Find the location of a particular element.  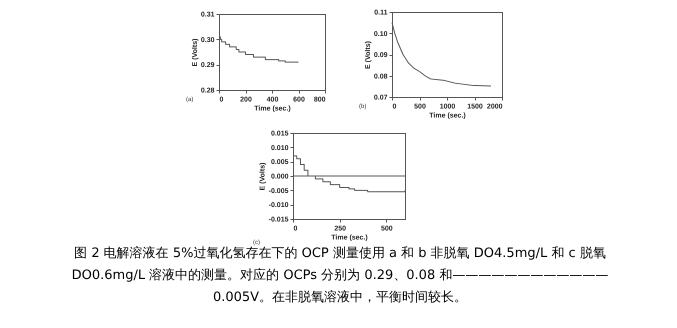

caption: 图 2 电解溶液在 5%过氧化氢存在下的 OCP 测量使用 a 和 b 非脱氧 DO4.5mg/L 和 c 脱氧 DO0.6mg/L 溶液中的测量。对应的 OCPs 分别为 0.29、0.08 和————————————0.005V。在非脱氧溶液中，平衡时间较长。 is located at coordinates (340, 276).